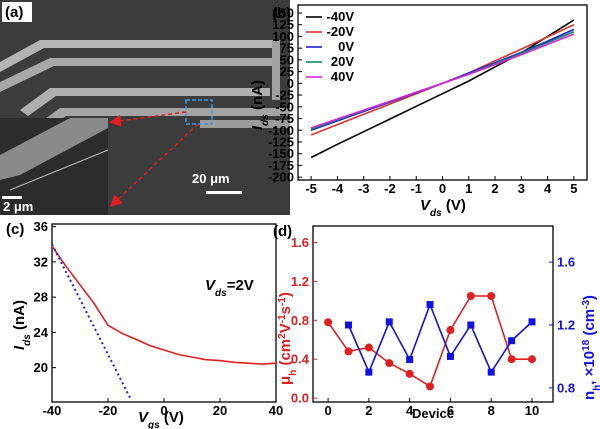 This screenshot has height=429, width=600. I want to click on y-tick-label: -175, so click(281, 165).